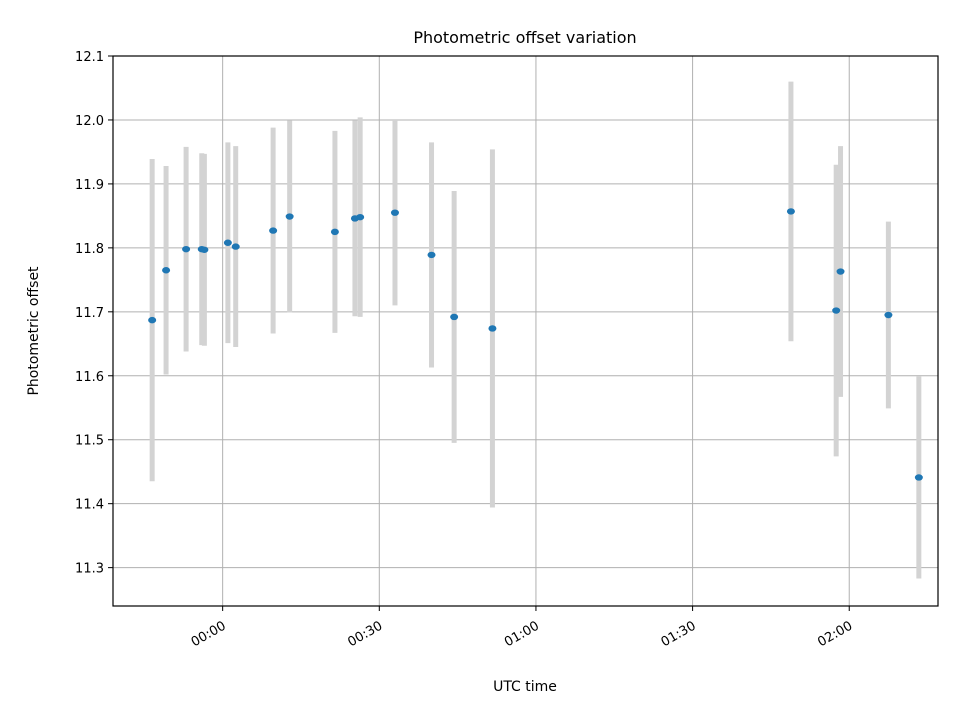  I want to click on y-tick-label: 11.7, so click(89, 313).